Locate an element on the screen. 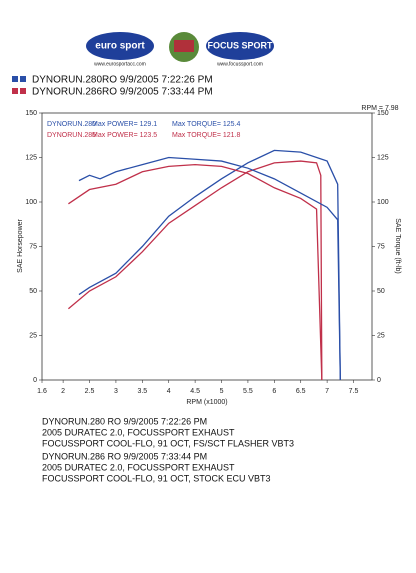  x-tick-label: 4.5 is located at coordinates (195, 391).